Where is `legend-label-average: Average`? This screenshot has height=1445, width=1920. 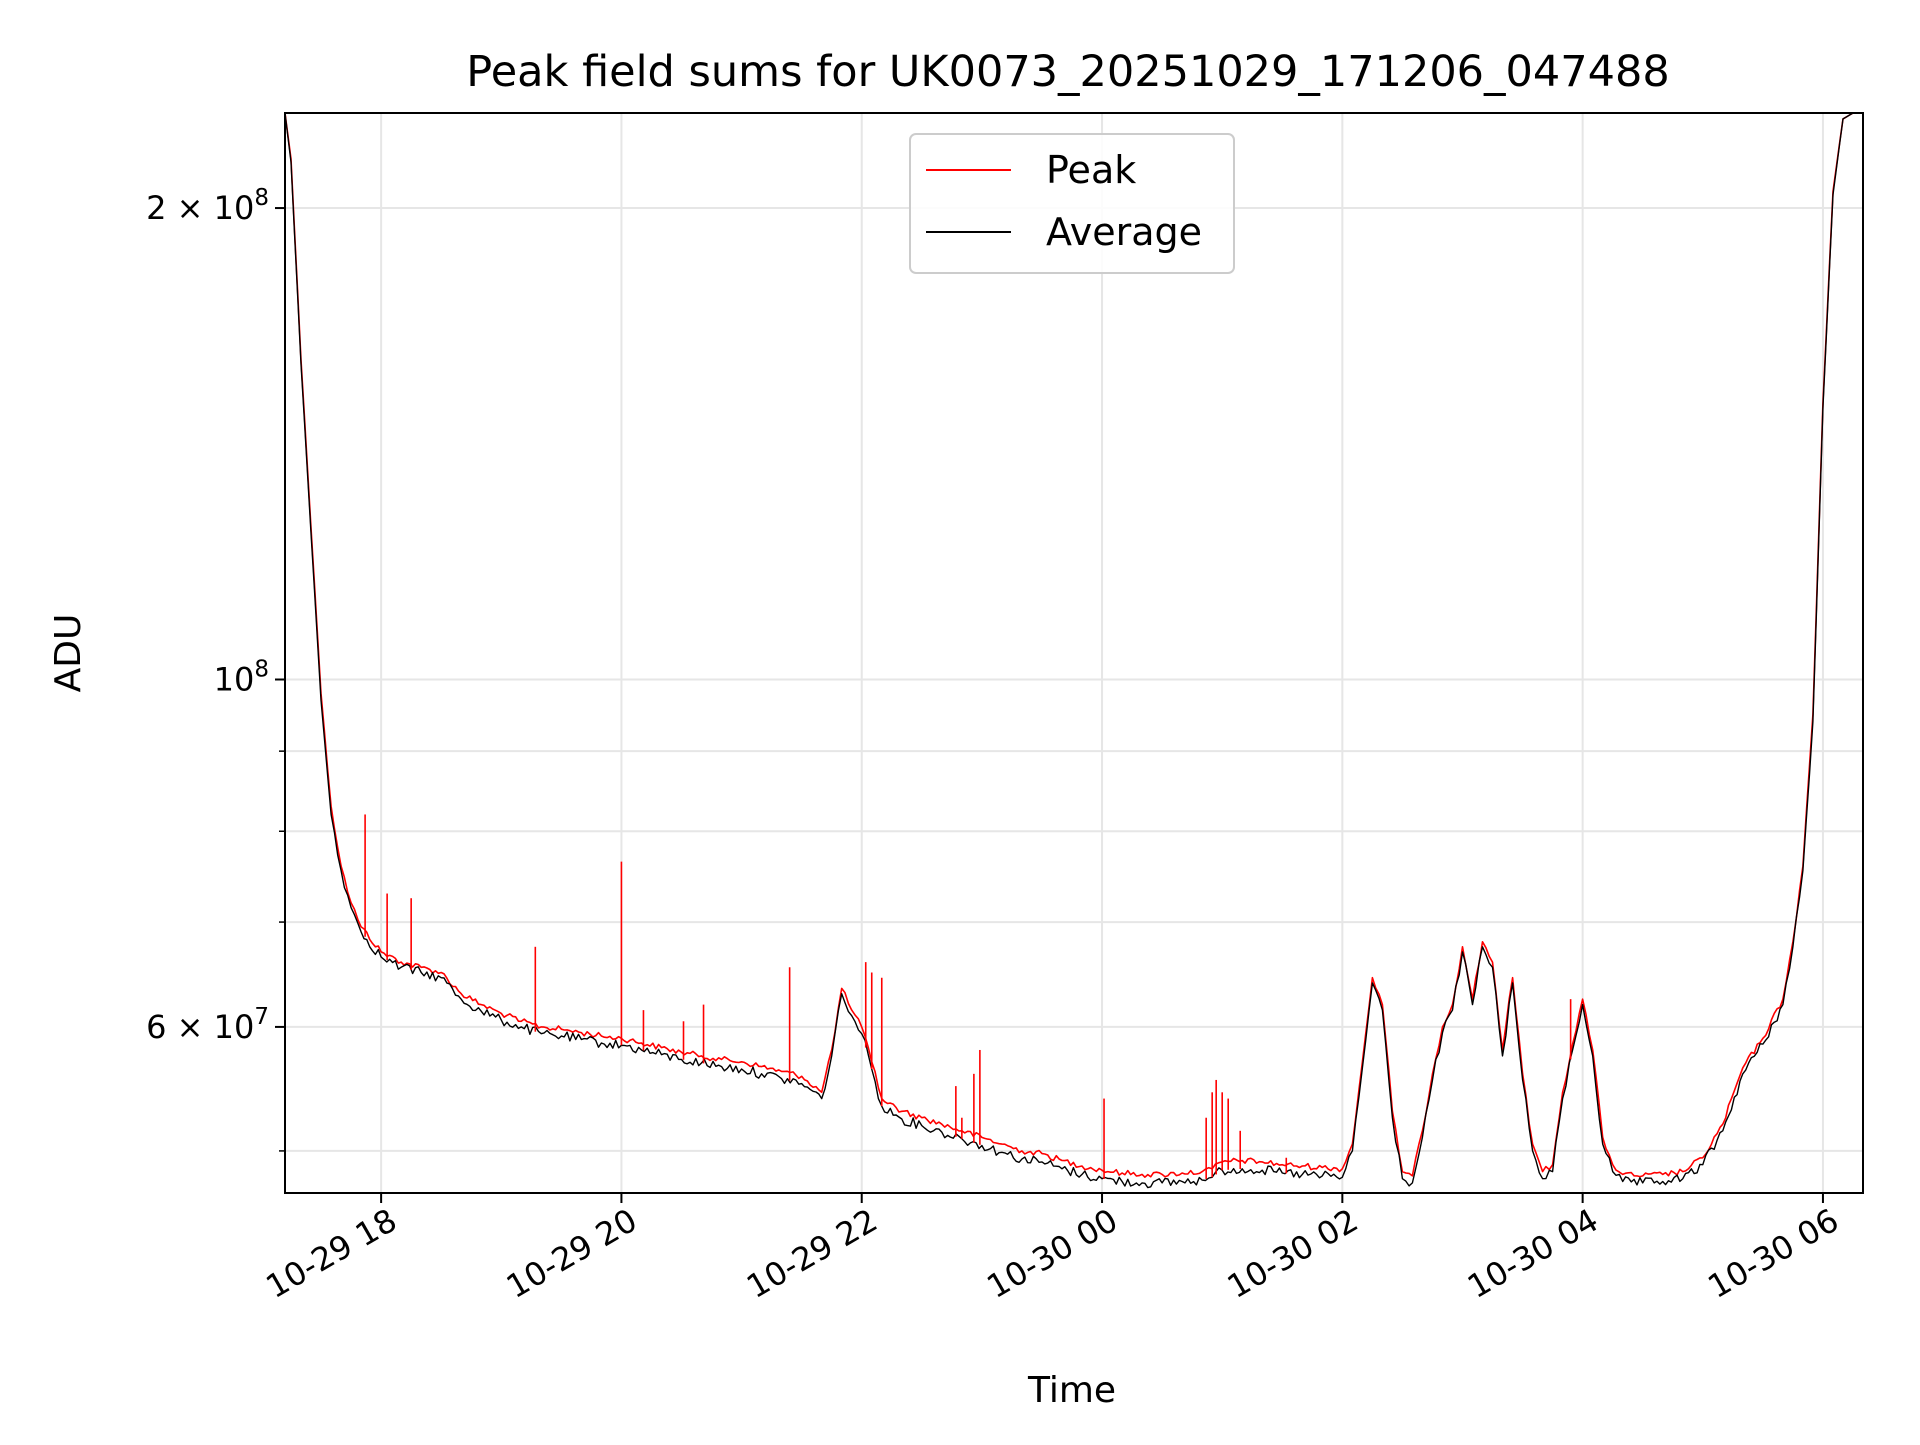 legend-label-average: Average is located at coordinates (1124, 232).